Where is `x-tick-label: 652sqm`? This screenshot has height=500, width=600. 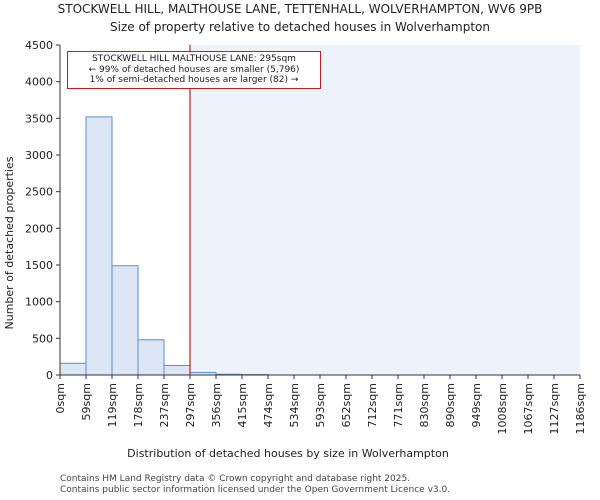 x-tick-label: 652sqm is located at coordinates (346, 405).